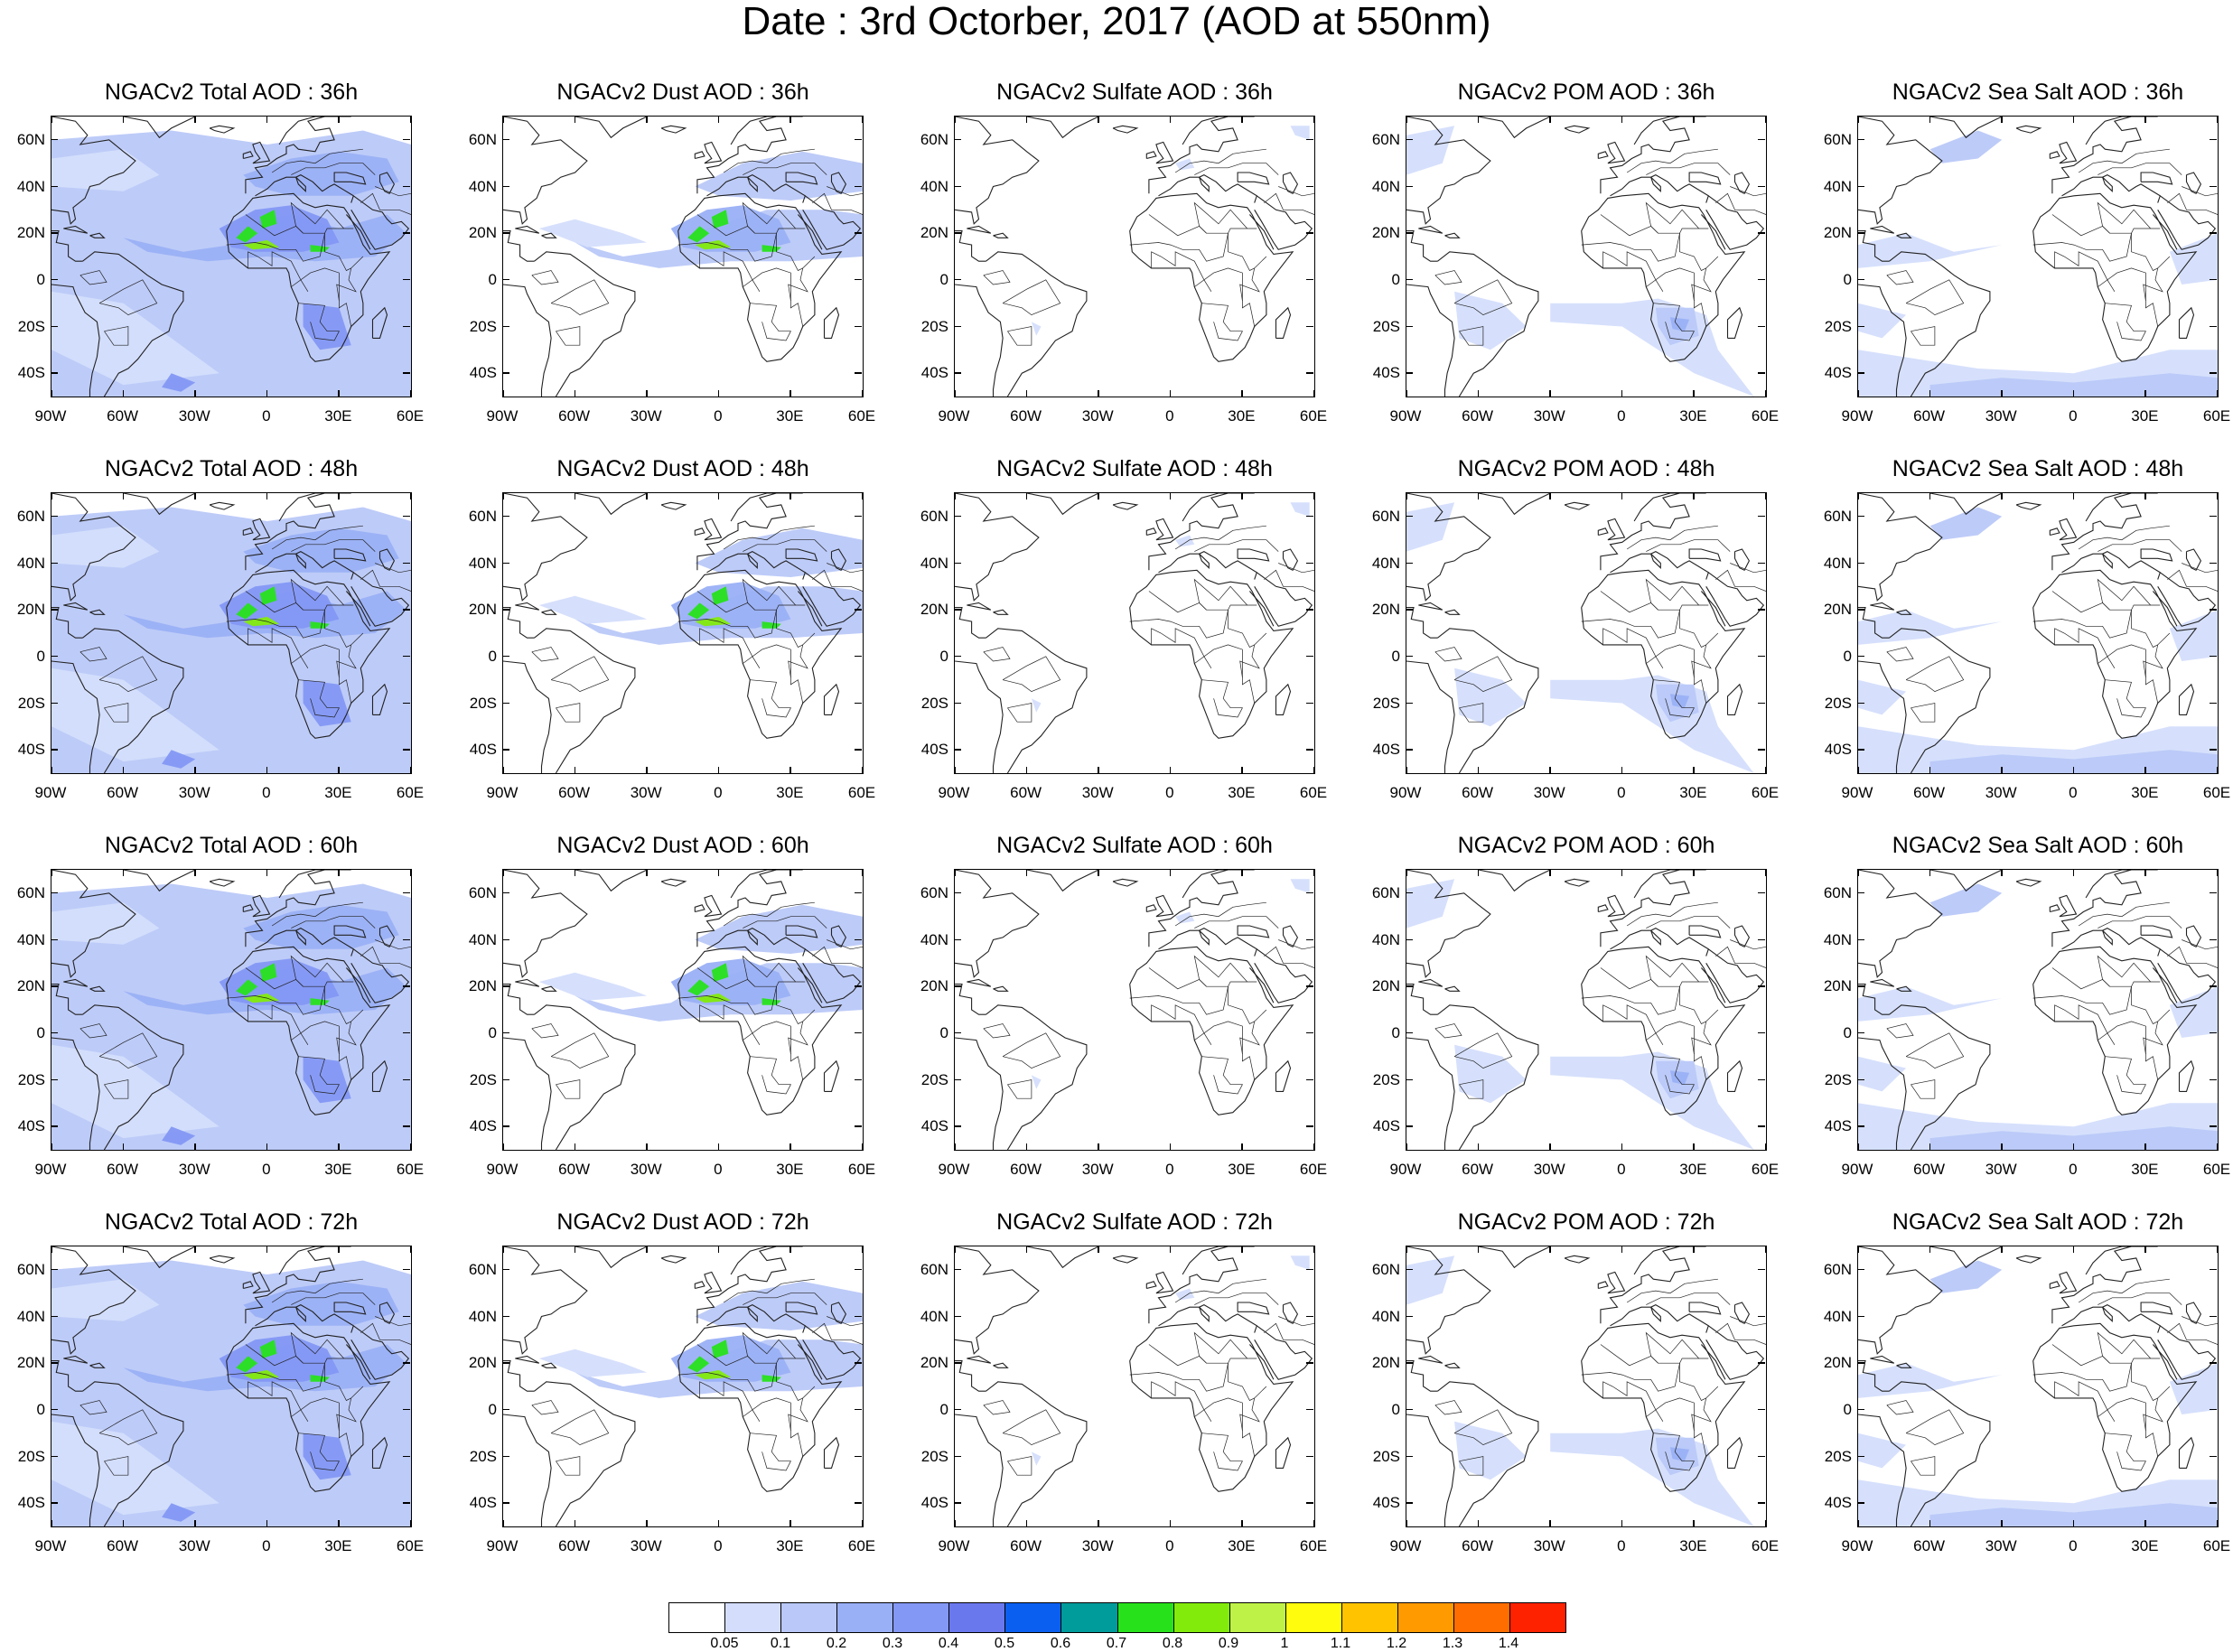 The width and height of the screenshot is (2233, 1652). Describe the element at coordinates (724, 1643) in the screenshot. I see `colorbar-label: 0.05` at that location.